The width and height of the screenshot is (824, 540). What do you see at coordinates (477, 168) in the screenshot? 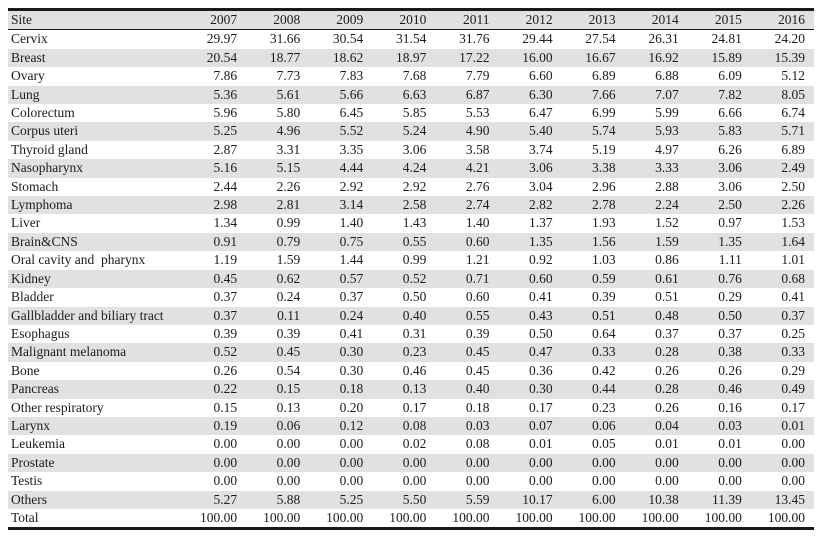
I see `value-cell: 4.21` at bounding box center [477, 168].